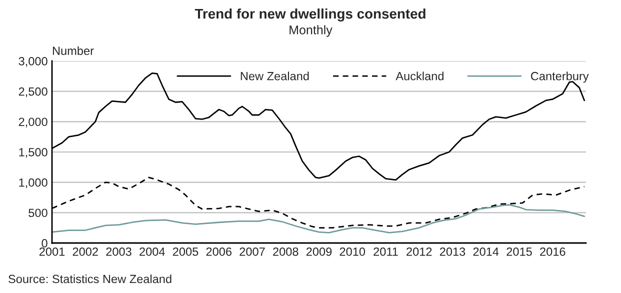 The width and height of the screenshot is (621, 293). Describe the element at coordinates (119, 251) in the screenshot. I see `x-tick-label: 2003` at that location.